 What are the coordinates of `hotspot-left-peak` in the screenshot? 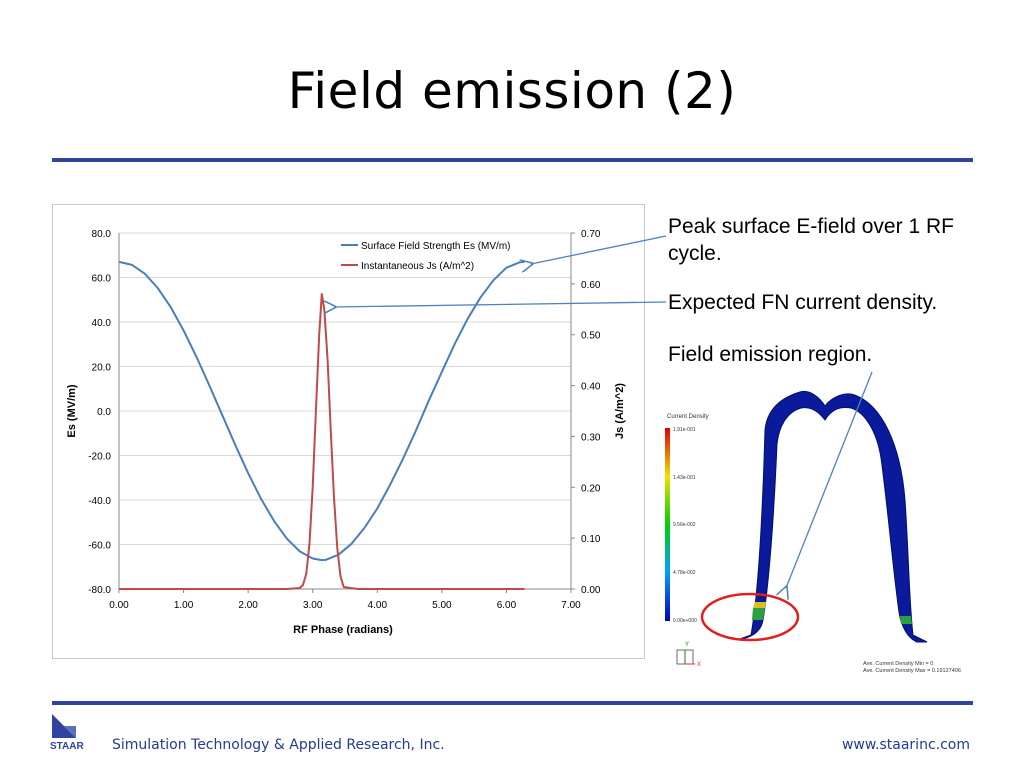 It's located at (759, 605).